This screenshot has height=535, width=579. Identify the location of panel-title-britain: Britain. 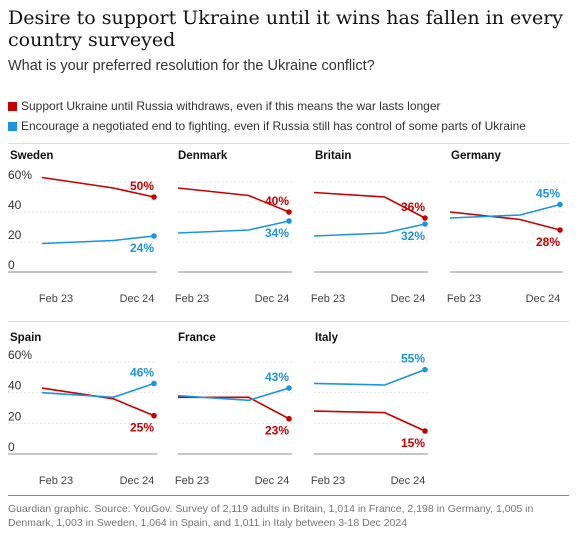
(333, 156).